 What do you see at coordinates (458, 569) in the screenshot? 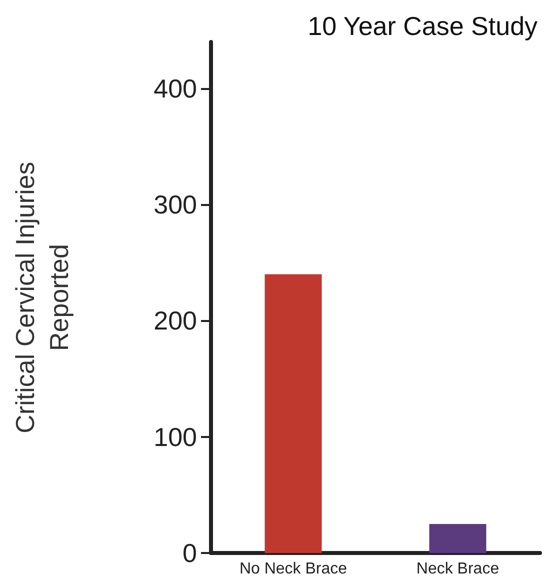
I see `x-tick-label: Neck Brace` at bounding box center [458, 569].